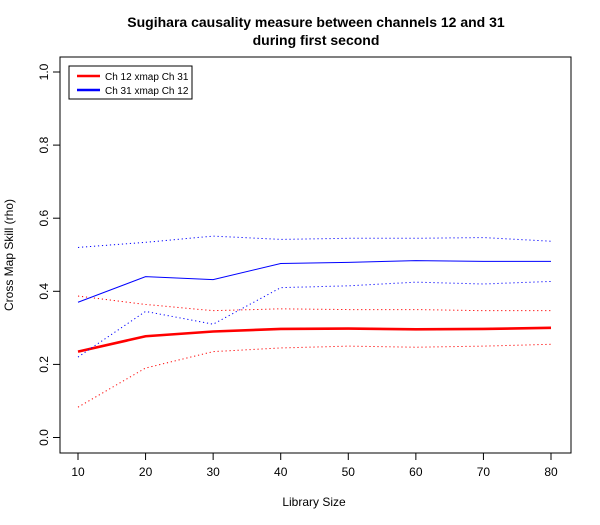  What do you see at coordinates (281, 472) in the screenshot?
I see `x-tick-label: 40` at bounding box center [281, 472].